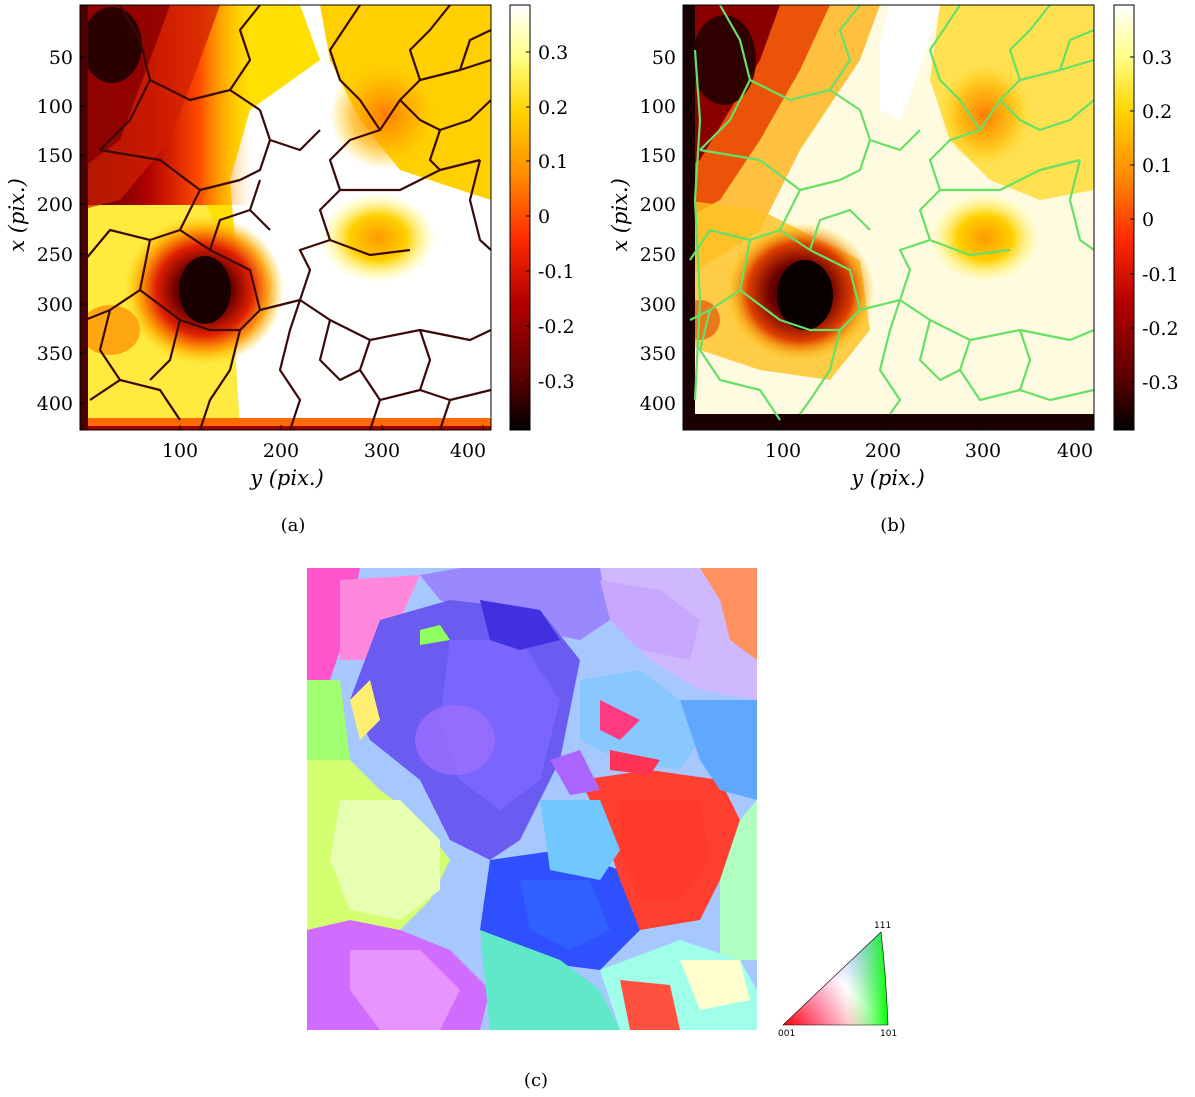  I want to click on cbar-tick-a-4: 0, so click(544, 217).